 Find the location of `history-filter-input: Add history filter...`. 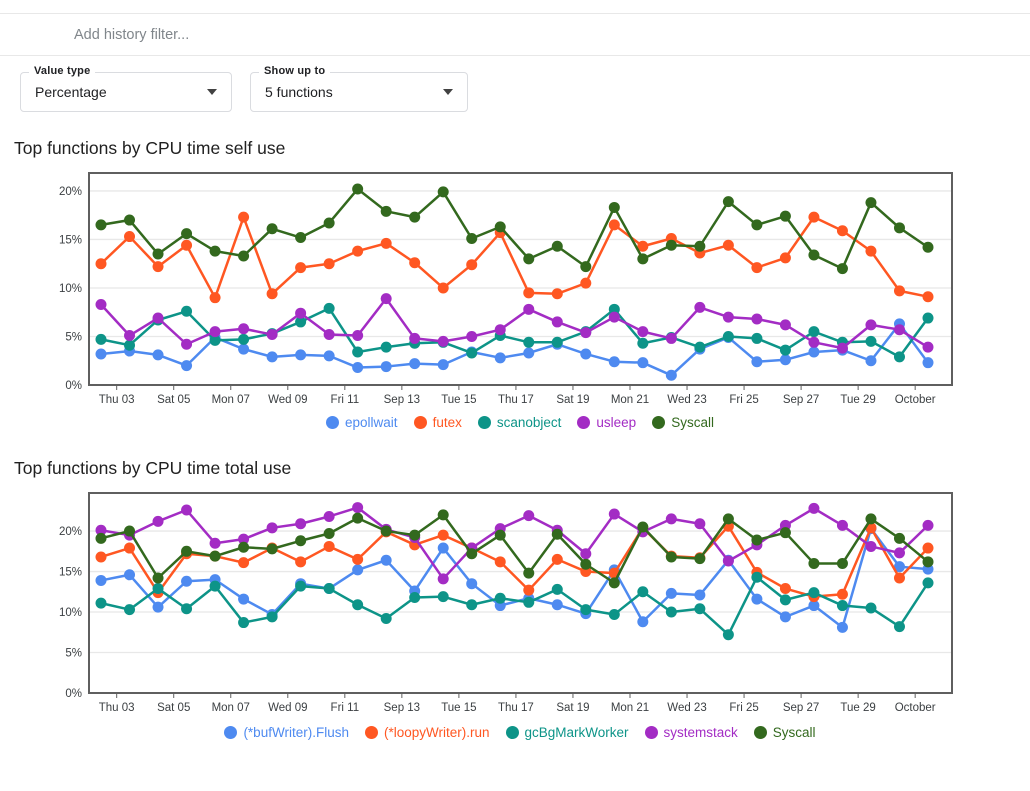

history-filter-input: Add history filter... is located at coordinates (132, 34).